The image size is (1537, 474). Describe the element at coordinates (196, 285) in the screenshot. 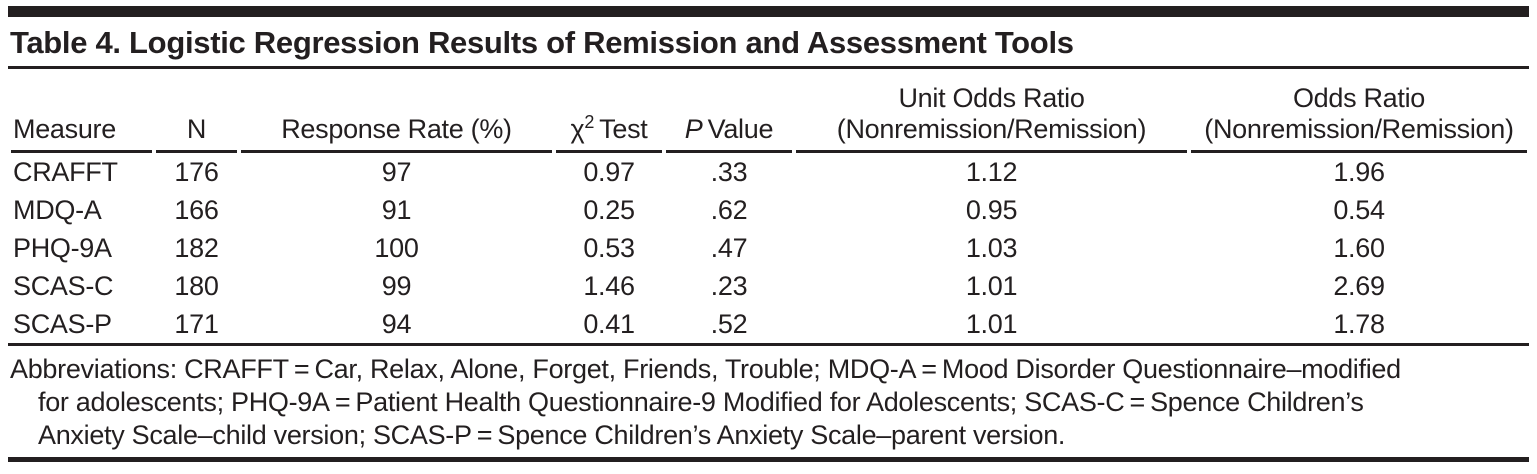

I see `cell-n: 180` at that location.